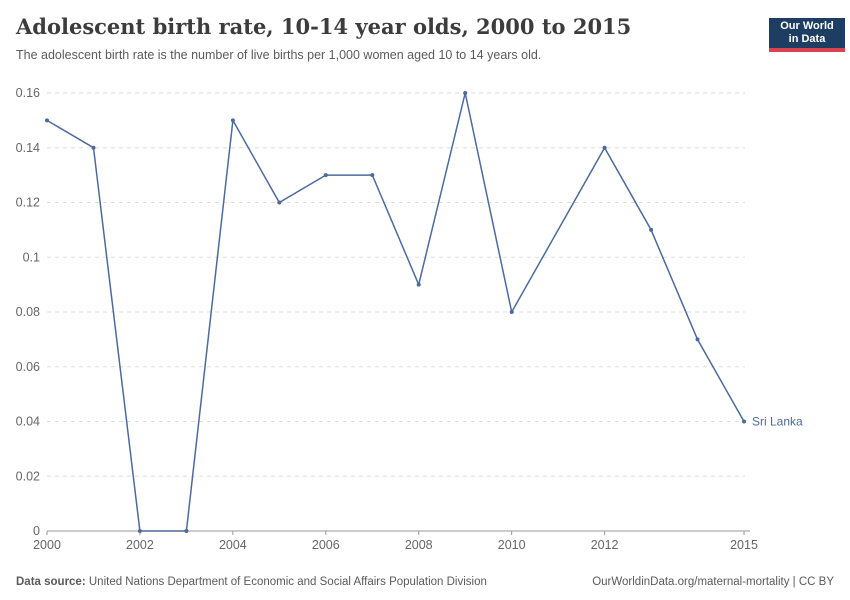  I want to click on x-tick-label: 2000, so click(47, 545).